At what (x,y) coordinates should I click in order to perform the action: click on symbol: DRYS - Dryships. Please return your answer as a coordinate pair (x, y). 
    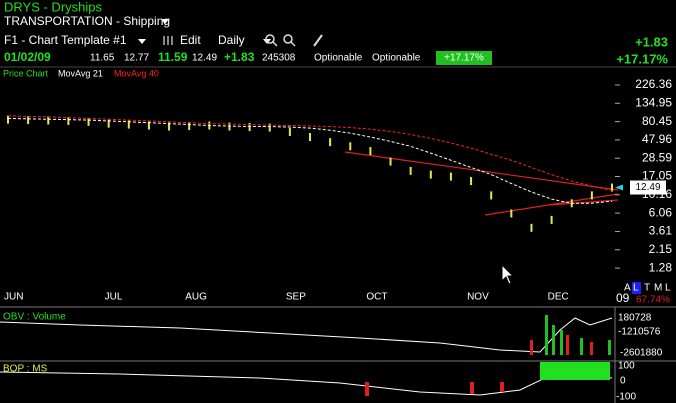
    Looking at the image, I should click on (53, 7).